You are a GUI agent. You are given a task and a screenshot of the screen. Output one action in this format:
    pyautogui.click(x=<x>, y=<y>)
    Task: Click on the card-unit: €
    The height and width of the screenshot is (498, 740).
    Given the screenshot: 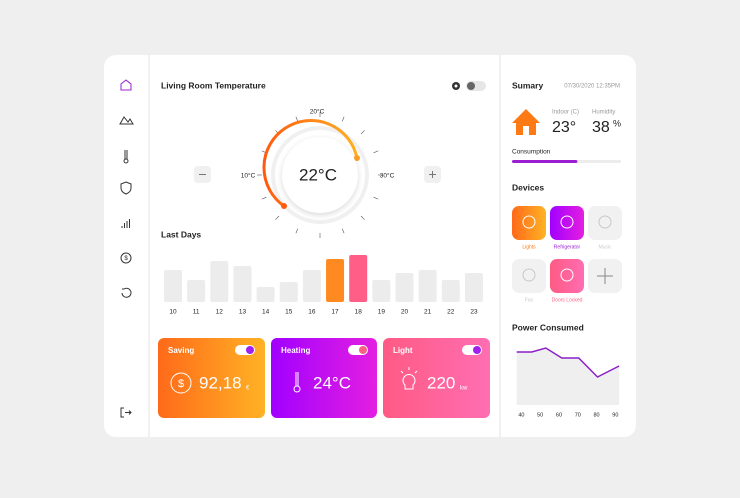 What is the action you would take?
    pyautogui.click(x=248, y=389)
    